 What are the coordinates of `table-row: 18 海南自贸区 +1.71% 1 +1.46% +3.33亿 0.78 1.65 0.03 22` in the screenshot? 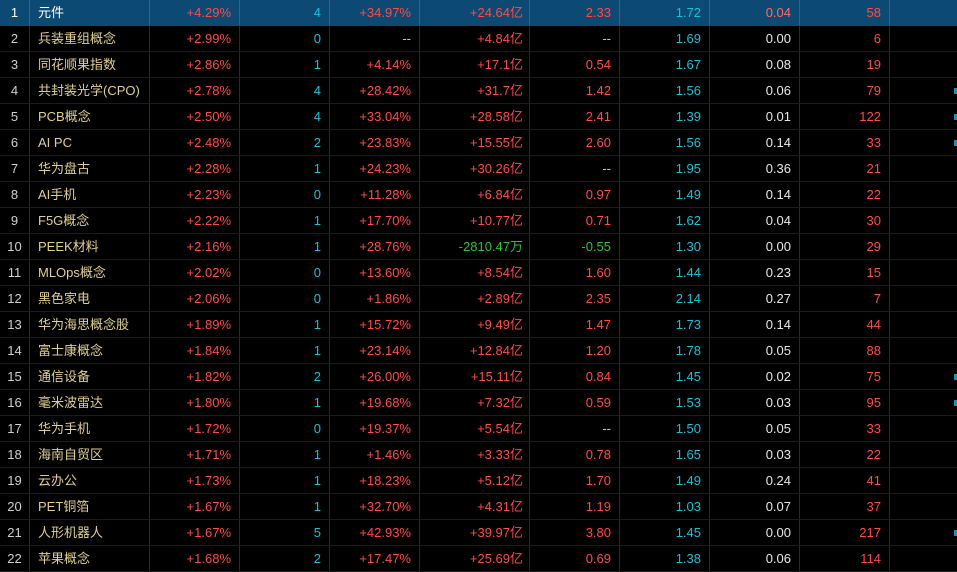 It's located at (478, 455).